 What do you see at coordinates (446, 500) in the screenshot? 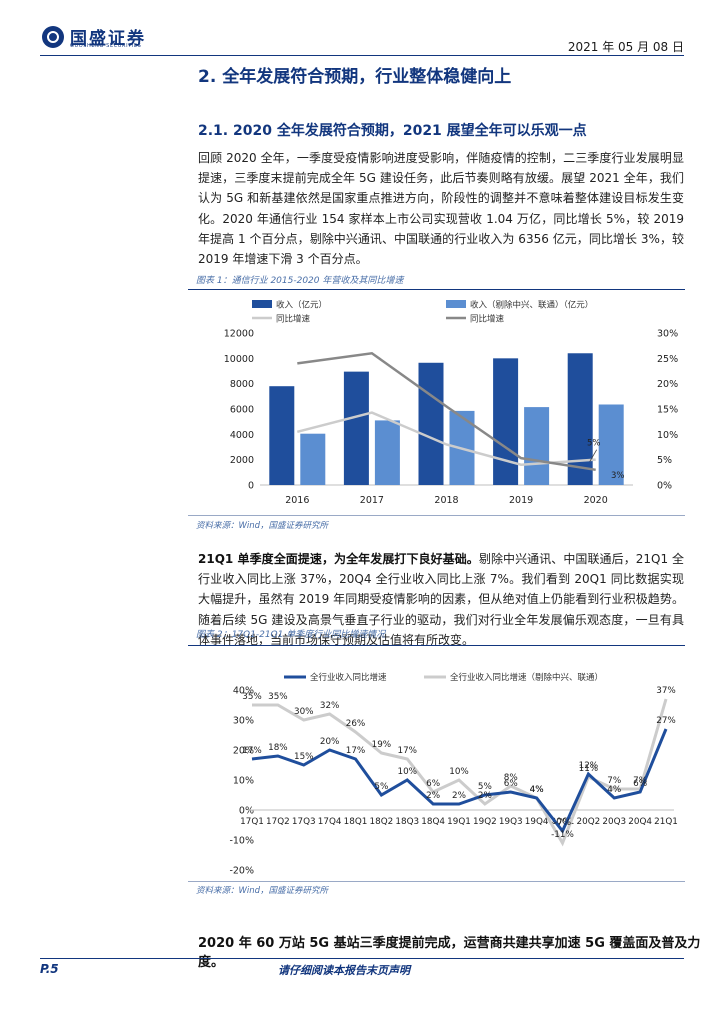
I see `x-tick-label: 2018` at bounding box center [446, 500].